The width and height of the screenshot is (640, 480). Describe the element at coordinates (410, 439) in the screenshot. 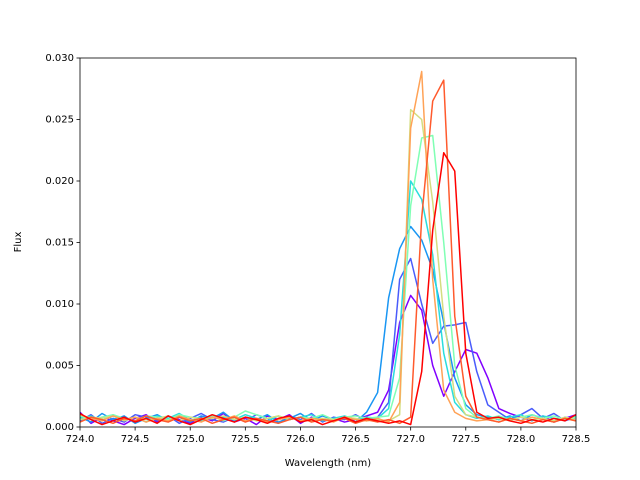

I see `x-tick-label: 727.0` at that location.